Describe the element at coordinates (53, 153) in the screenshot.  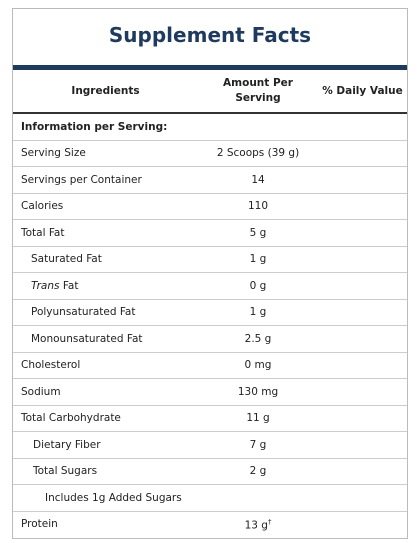
I see `nutrient-label: Serving Size` at that location.